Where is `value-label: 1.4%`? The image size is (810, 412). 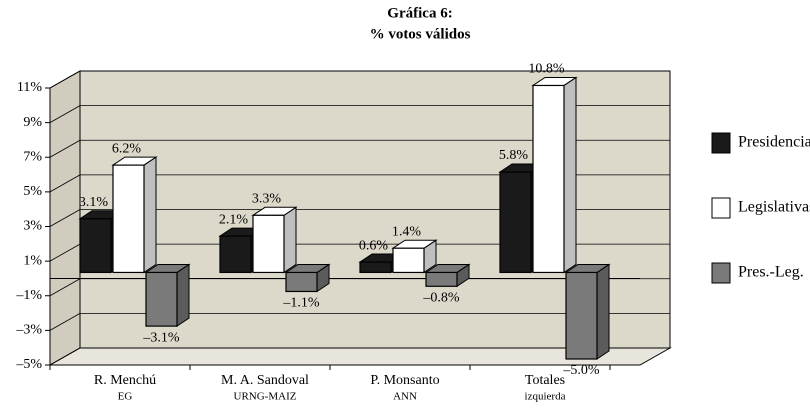
value-label: 1.4% is located at coordinates (407, 231).